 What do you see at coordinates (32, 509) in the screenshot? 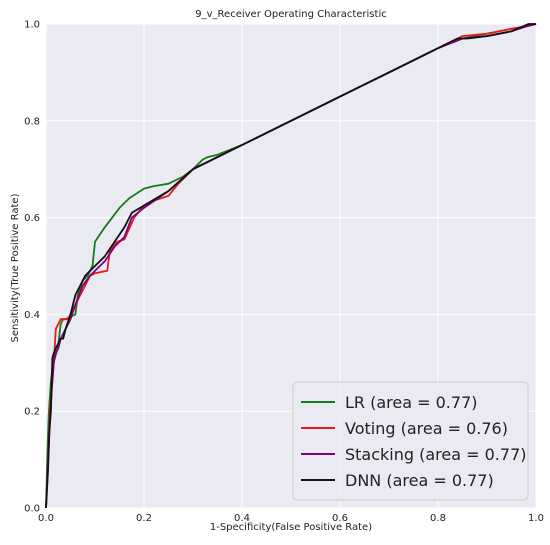
I see `y-tick-label: 0.0` at bounding box center [32, 509].